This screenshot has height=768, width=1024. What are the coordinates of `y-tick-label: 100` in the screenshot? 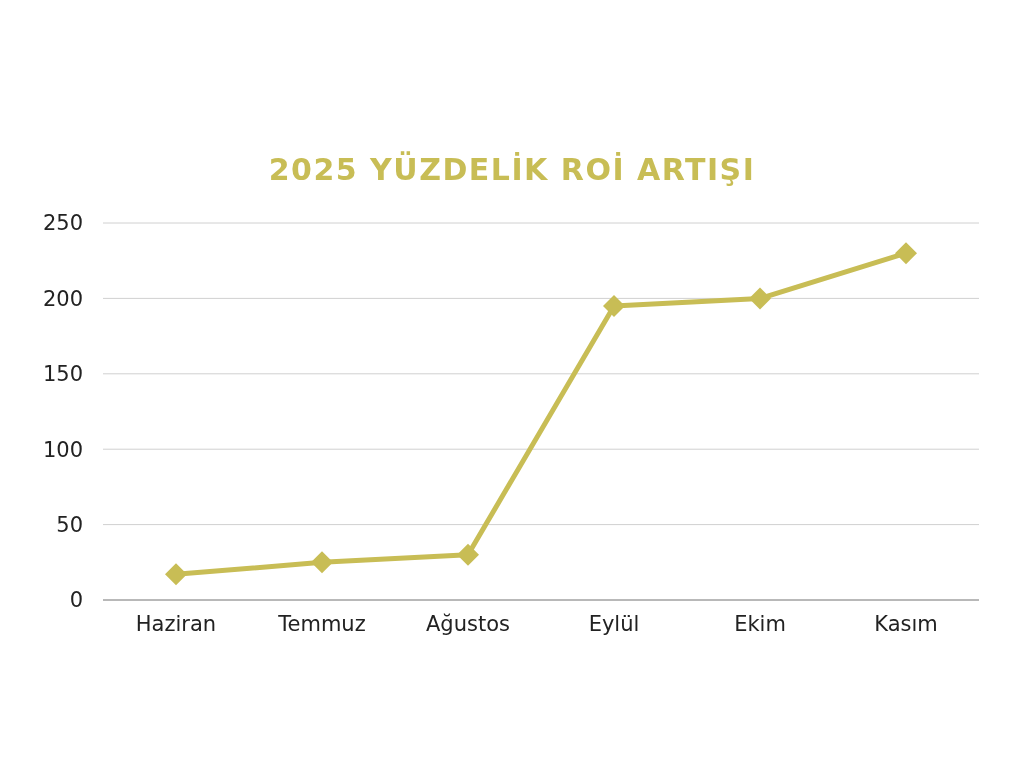 It's located at (62, 449).